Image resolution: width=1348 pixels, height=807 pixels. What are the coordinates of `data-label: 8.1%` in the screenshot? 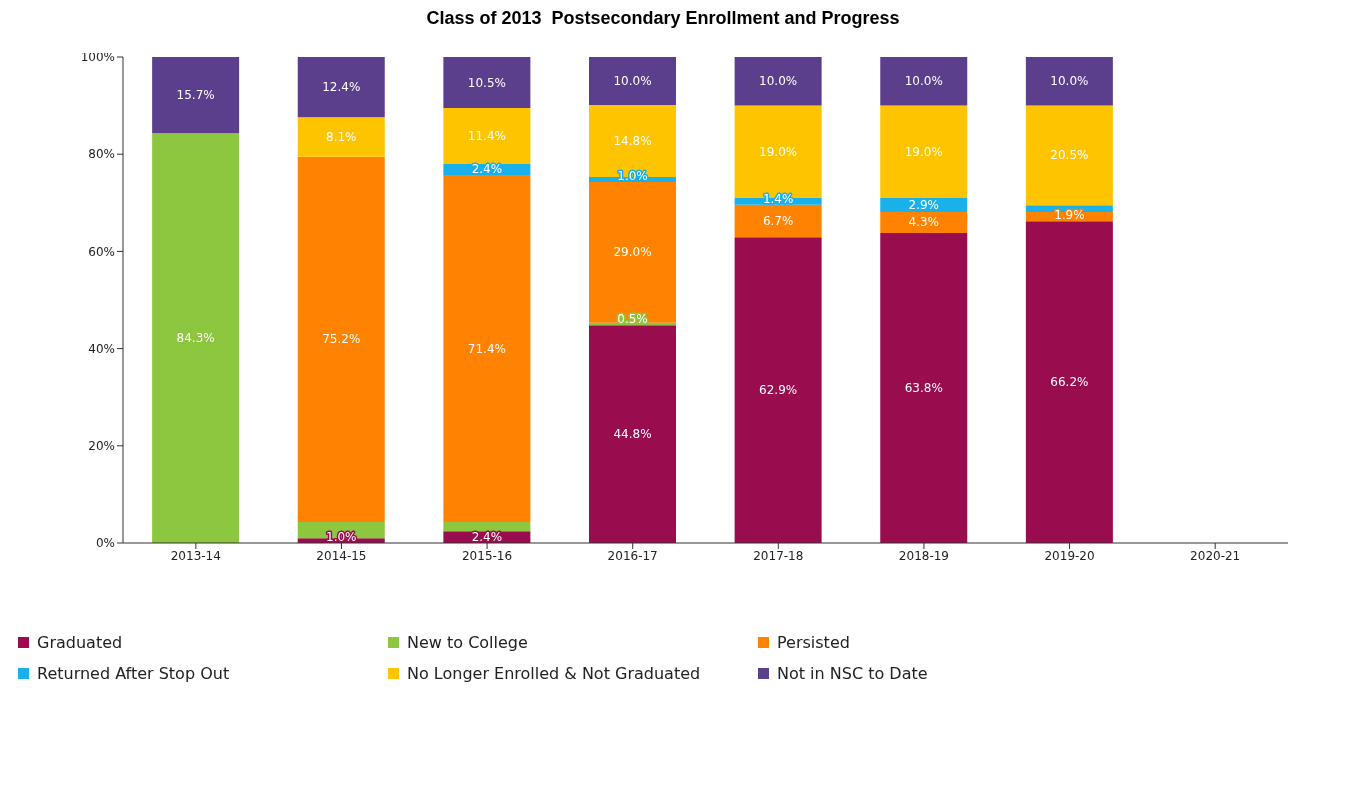 It's located at (341, 136).